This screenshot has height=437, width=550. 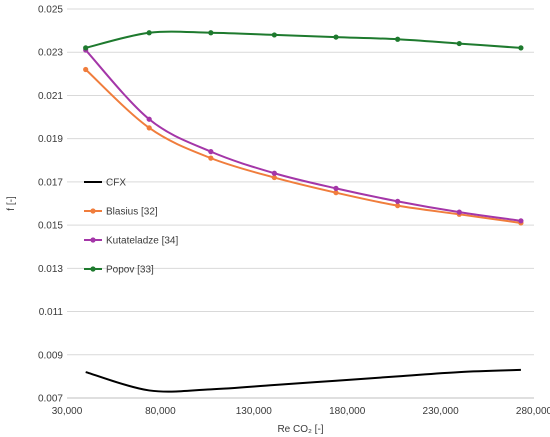 I want to click on y-tick-label: 0.013, so click(x=50, y=269).